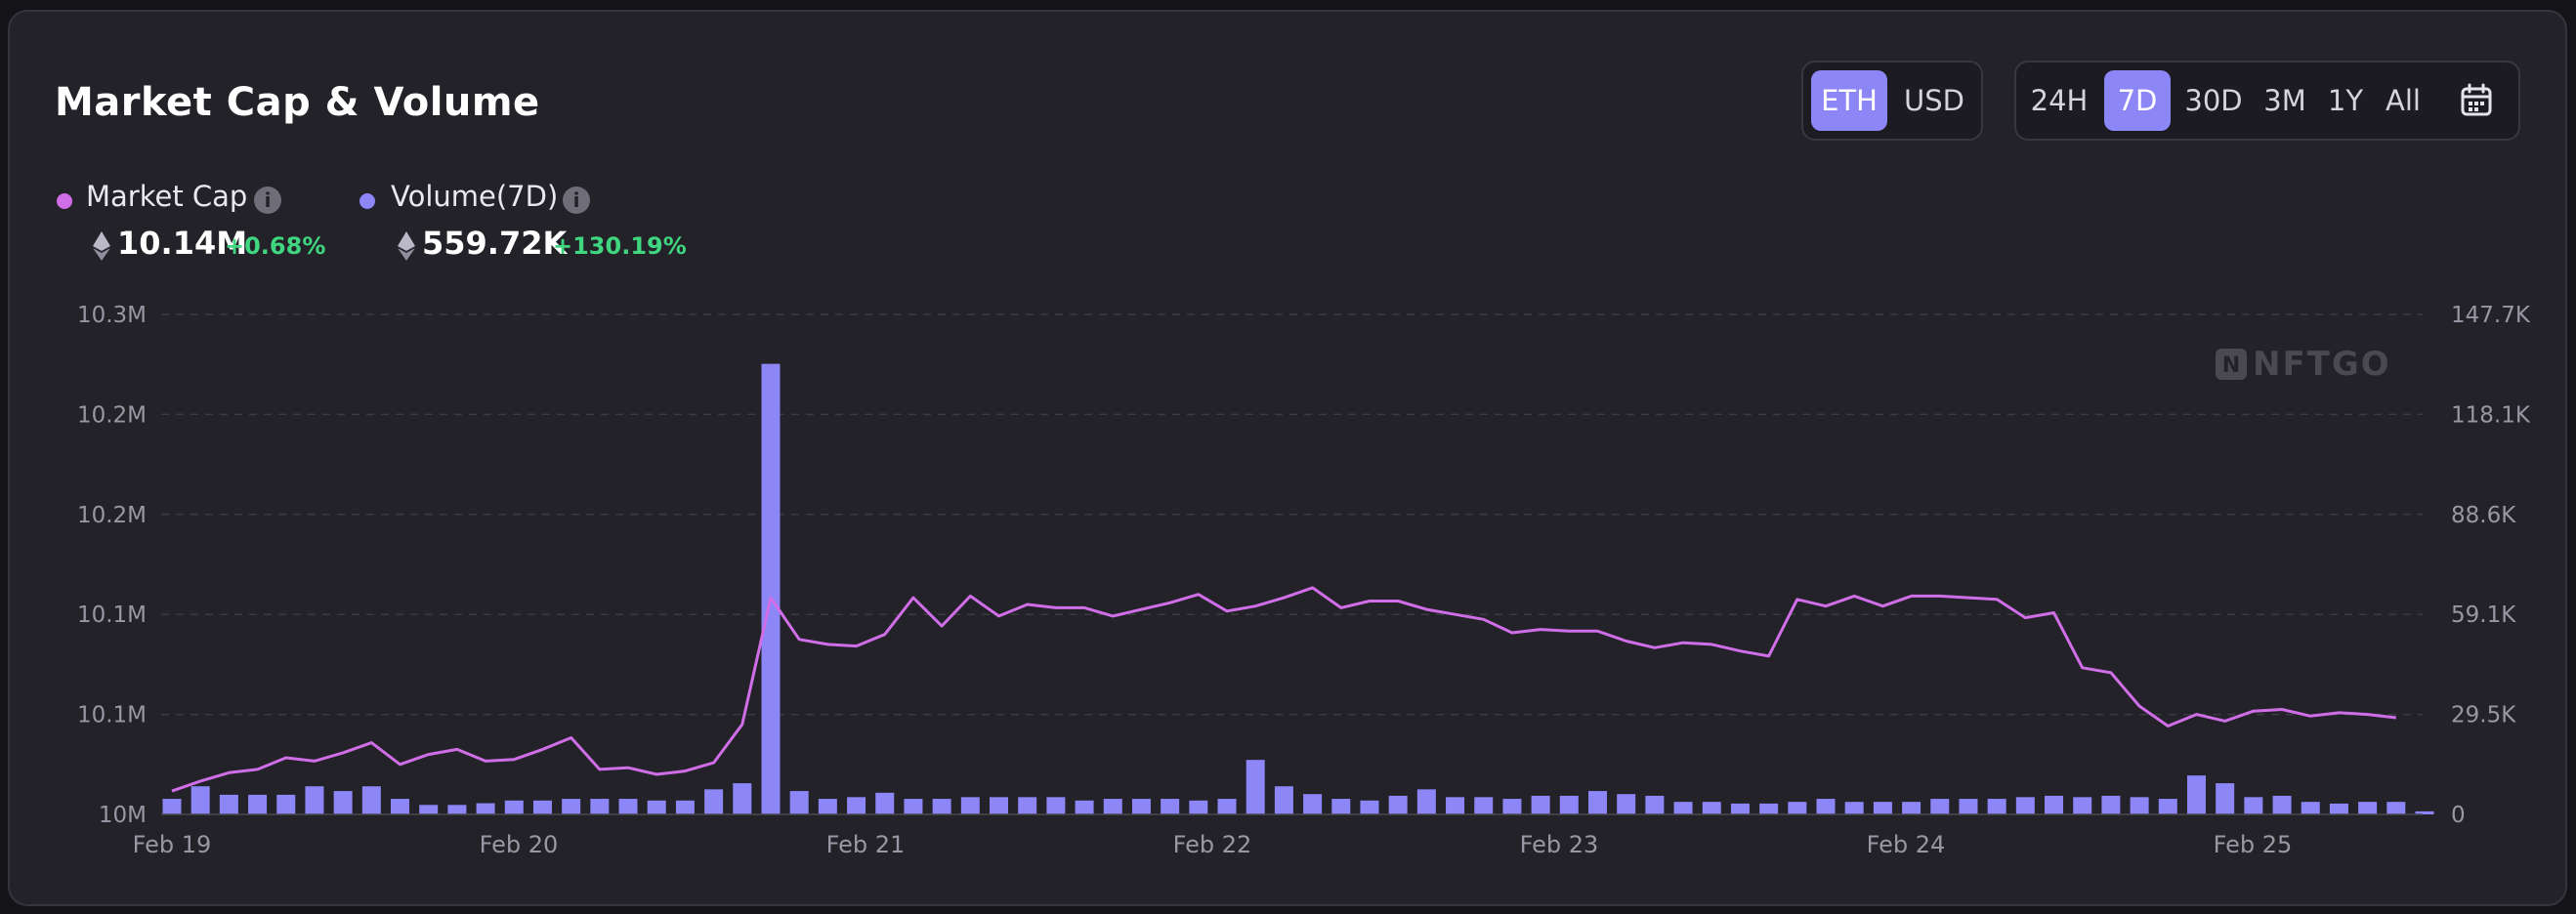 The height and width of the screenshot is (914, 2576). Describe the element at coordinates (123, 815) in the screenshot. I see `y-left-tick-label: 10M` at that location.